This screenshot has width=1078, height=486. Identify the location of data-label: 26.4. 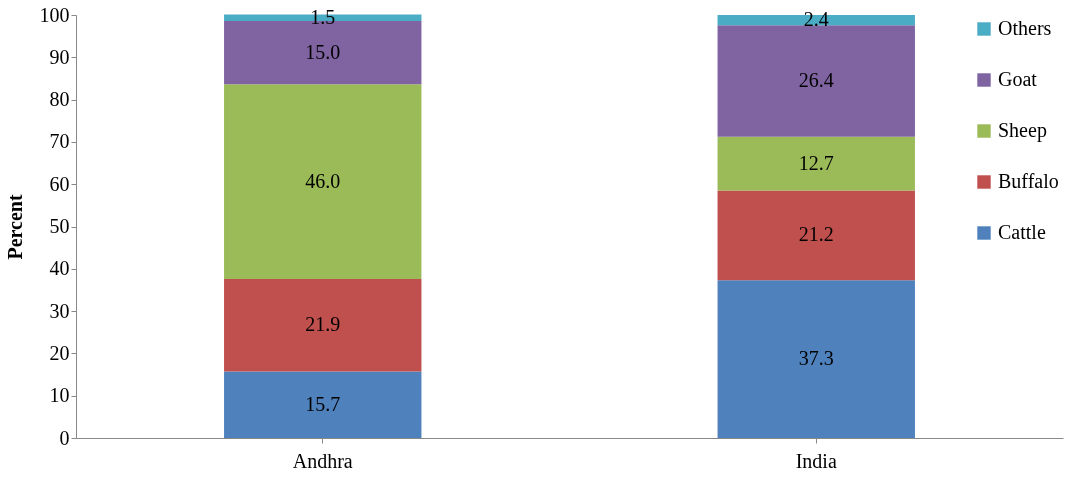
(816, 79).